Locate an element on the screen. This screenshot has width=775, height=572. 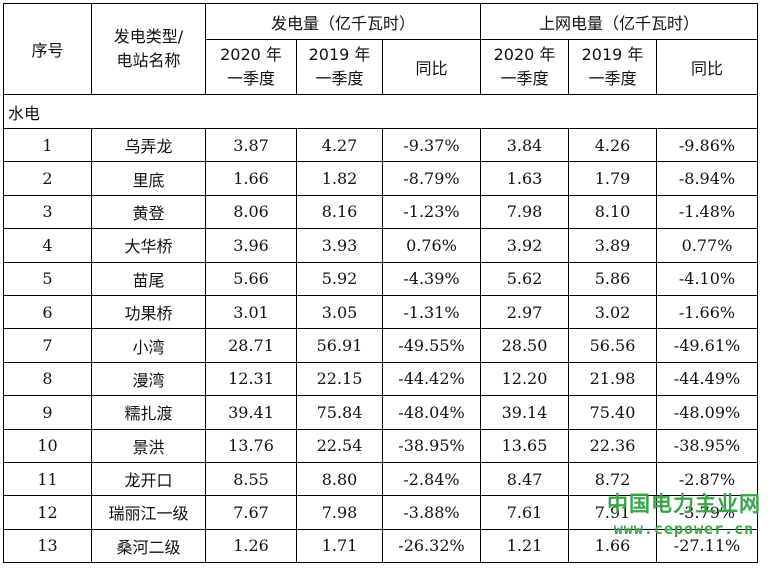
cell-gen-yoy: -9.37% is located at coordinates (431, 145).